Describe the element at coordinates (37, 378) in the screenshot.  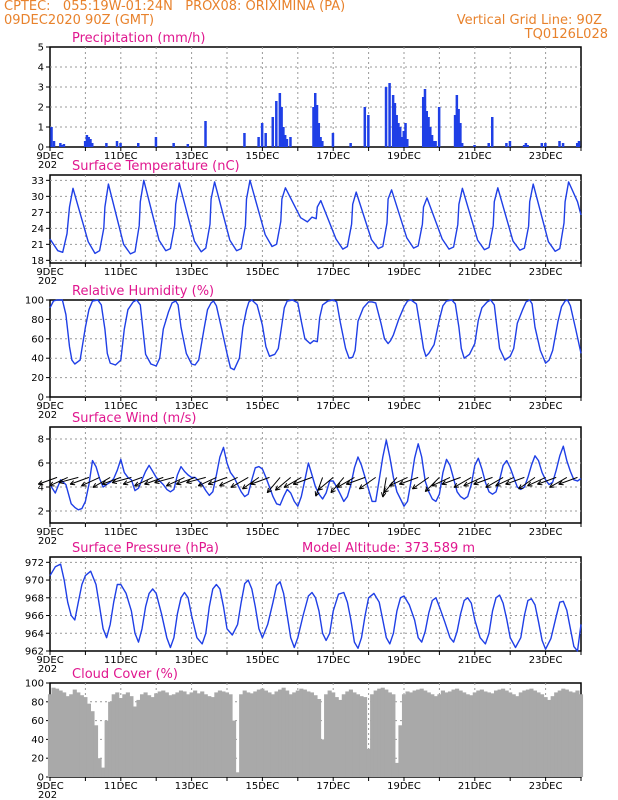
I see `humidity-ytick-label: 20` at that location.